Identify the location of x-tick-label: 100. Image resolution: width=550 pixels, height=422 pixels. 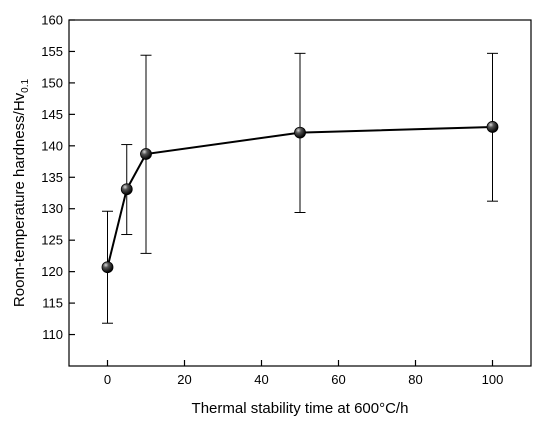
(493, 379).